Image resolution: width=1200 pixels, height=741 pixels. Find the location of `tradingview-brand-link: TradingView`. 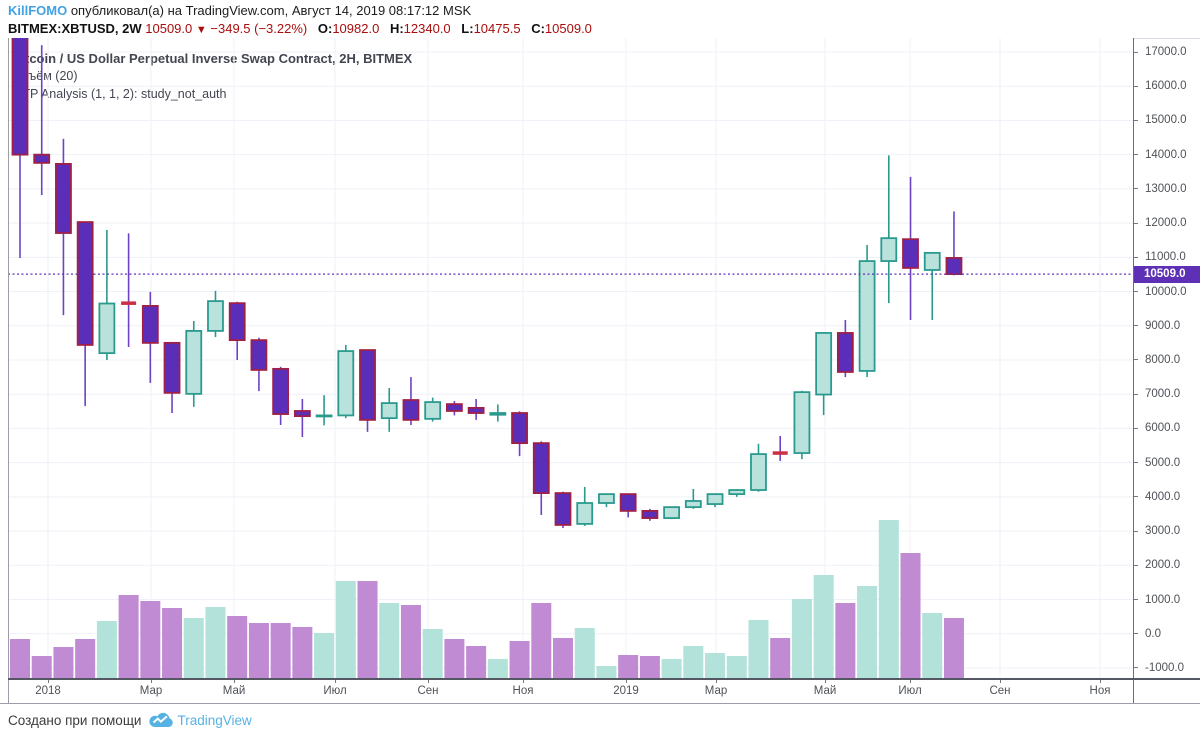

tradingview-brand-link: TradingView is located at coordinates (214, 720).